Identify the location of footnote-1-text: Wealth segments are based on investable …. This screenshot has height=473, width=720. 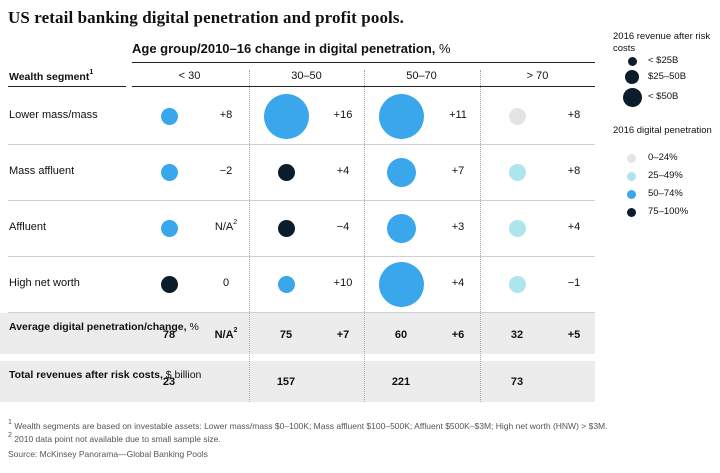
(311, 426).